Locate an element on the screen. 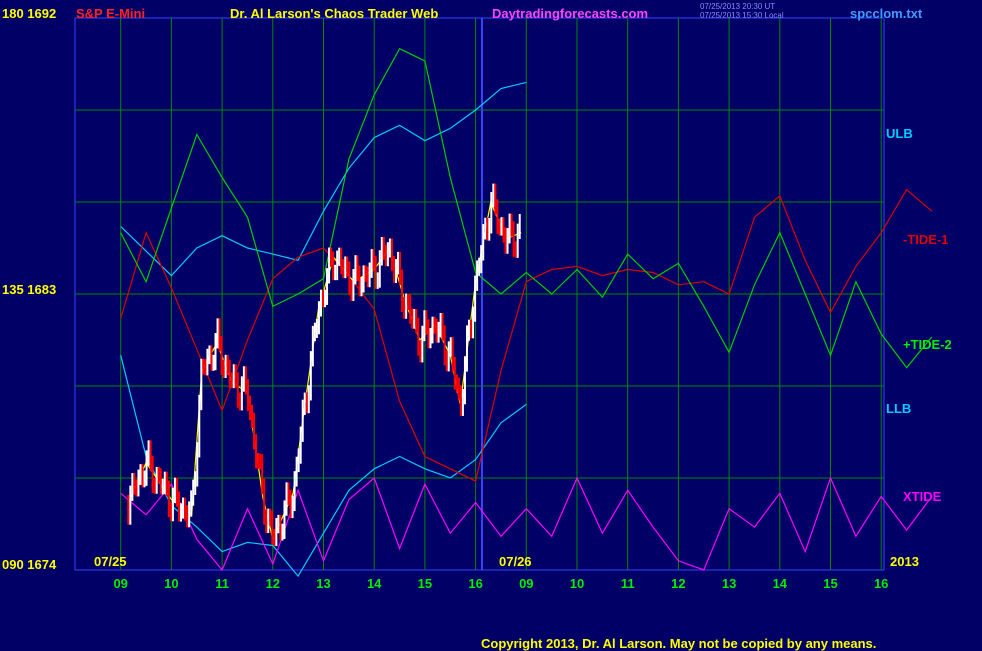  series-line-ulb is located at coordinates (323, 179).